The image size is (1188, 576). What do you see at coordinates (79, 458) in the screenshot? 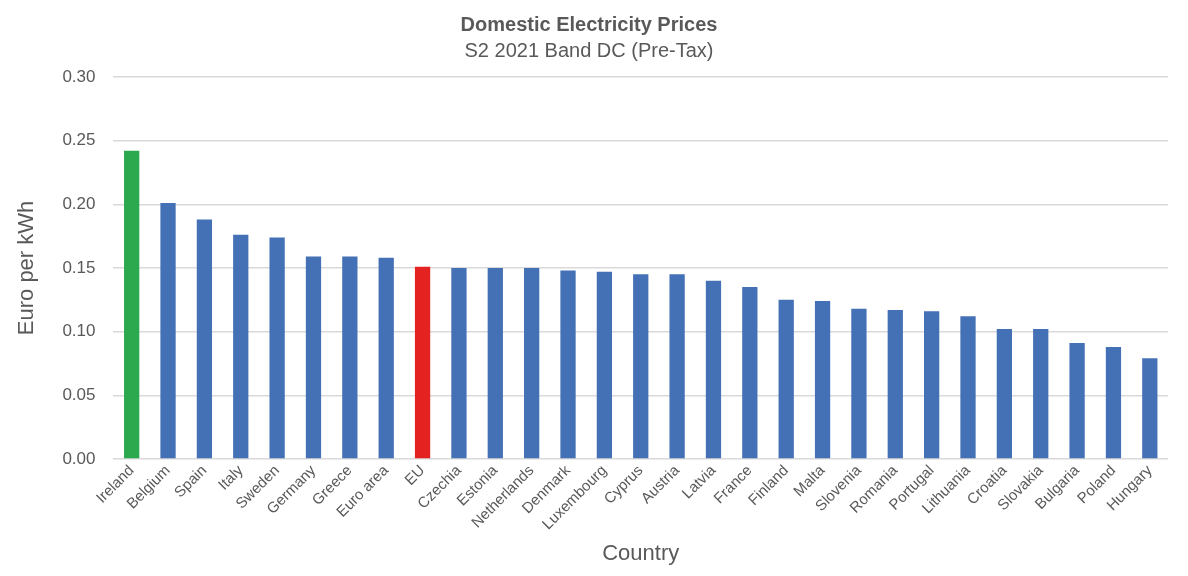
I see `y-tick-label: 0.00` at bounding box center [79, 458].